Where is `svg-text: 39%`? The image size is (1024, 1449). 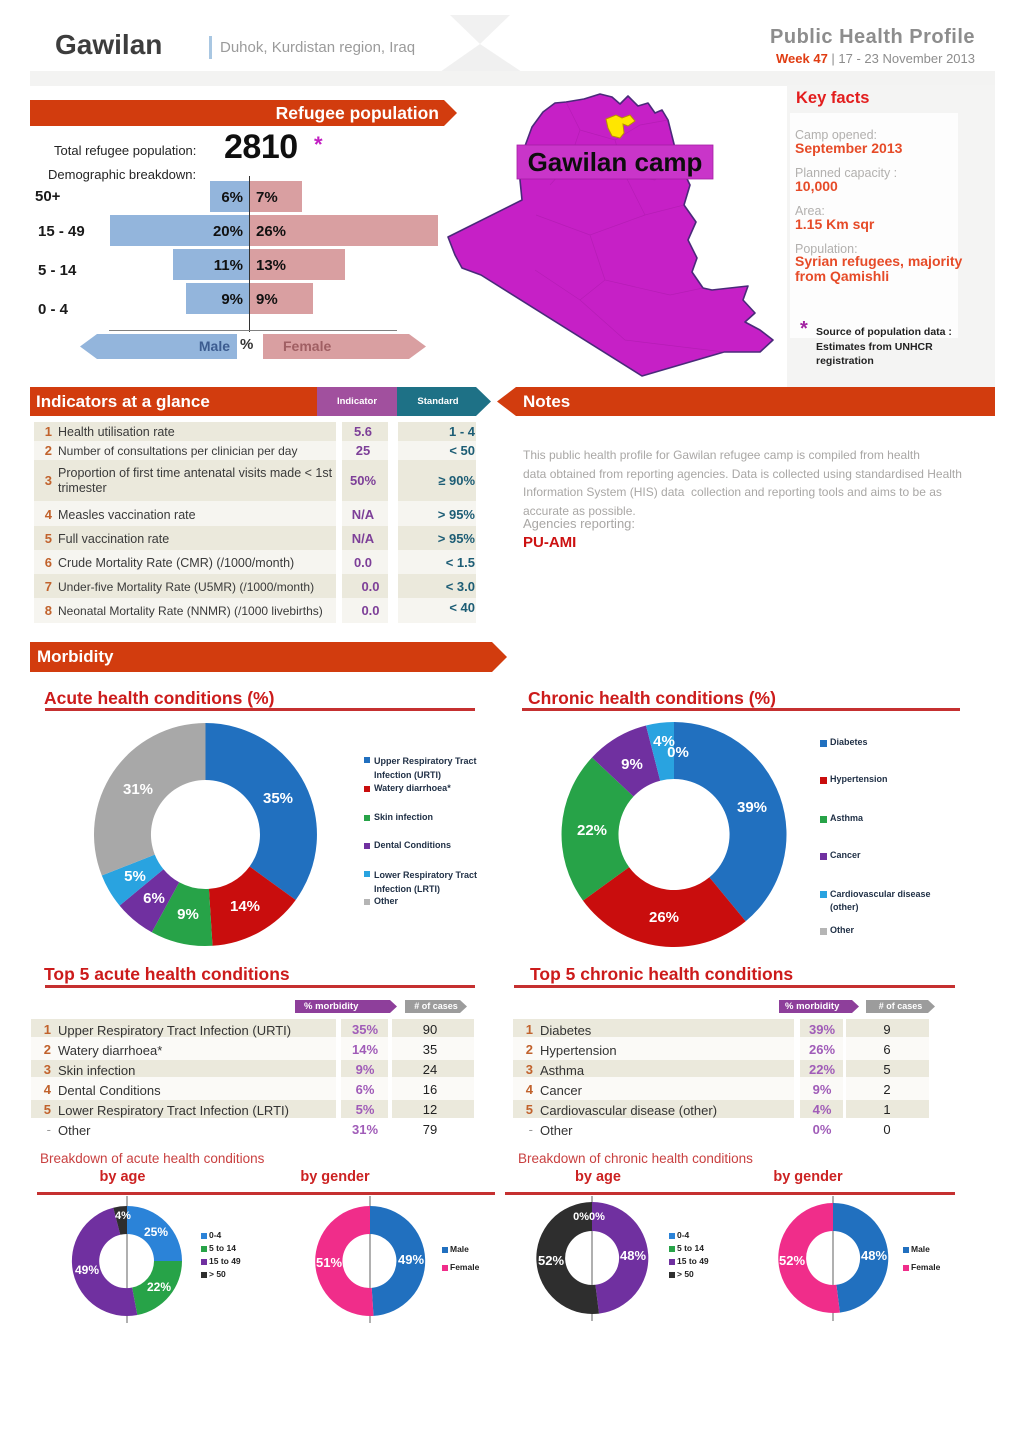 svg-text: 39% is located at coordinates (752, 807).